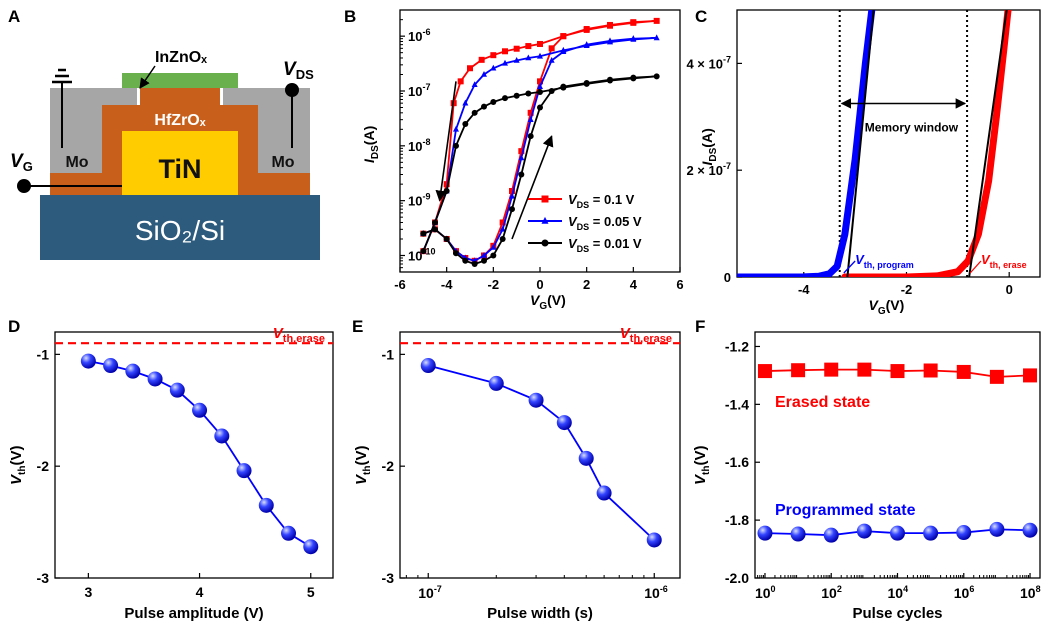 The image size is (1050, 626). I want to click on contact-left-label: Mo, so click(76, 162).